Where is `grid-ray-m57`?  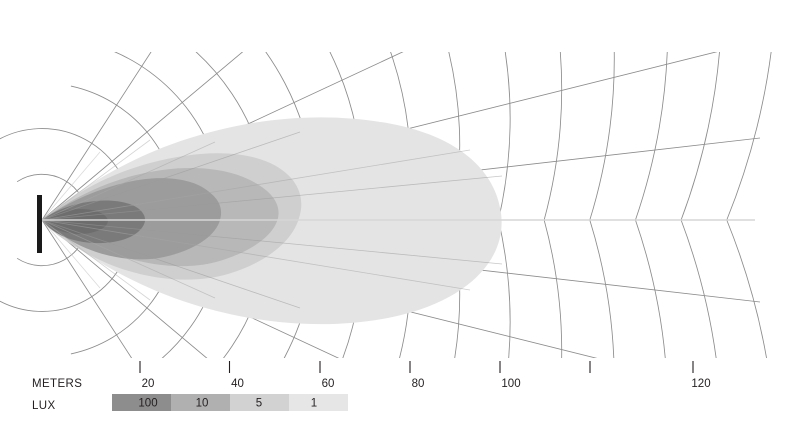
grid-ray-m57 is located at coordinates (87, 288).